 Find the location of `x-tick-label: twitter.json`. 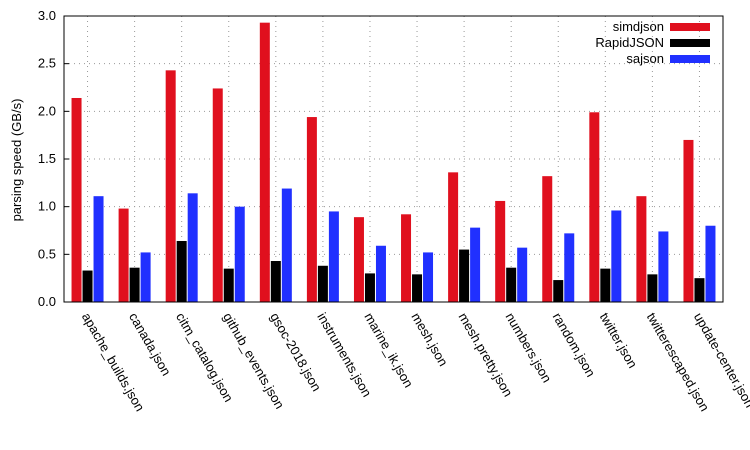

x-tick-label: twitter.json is located at coordinates (619, 340).